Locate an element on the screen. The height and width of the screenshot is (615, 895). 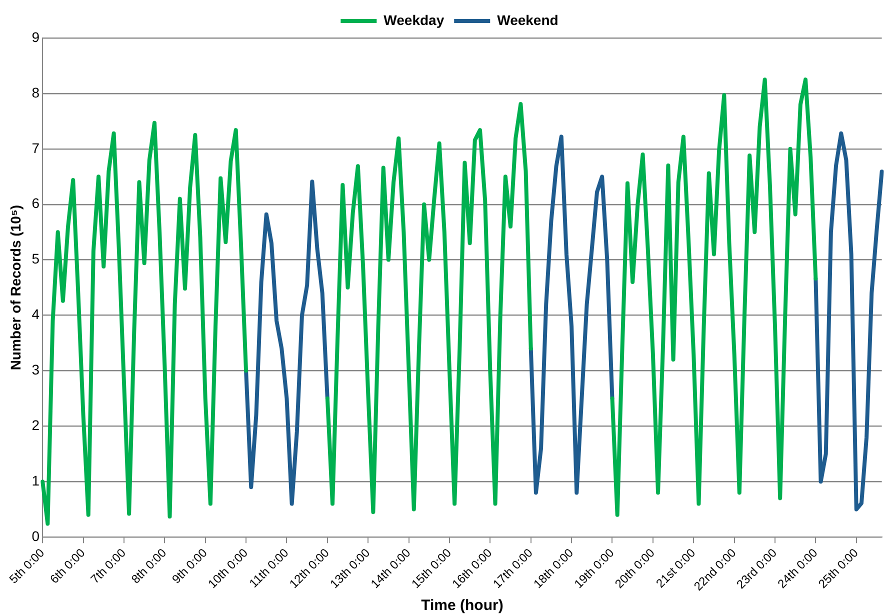
legend-label: Weekend is located at coordinates (527, 20).